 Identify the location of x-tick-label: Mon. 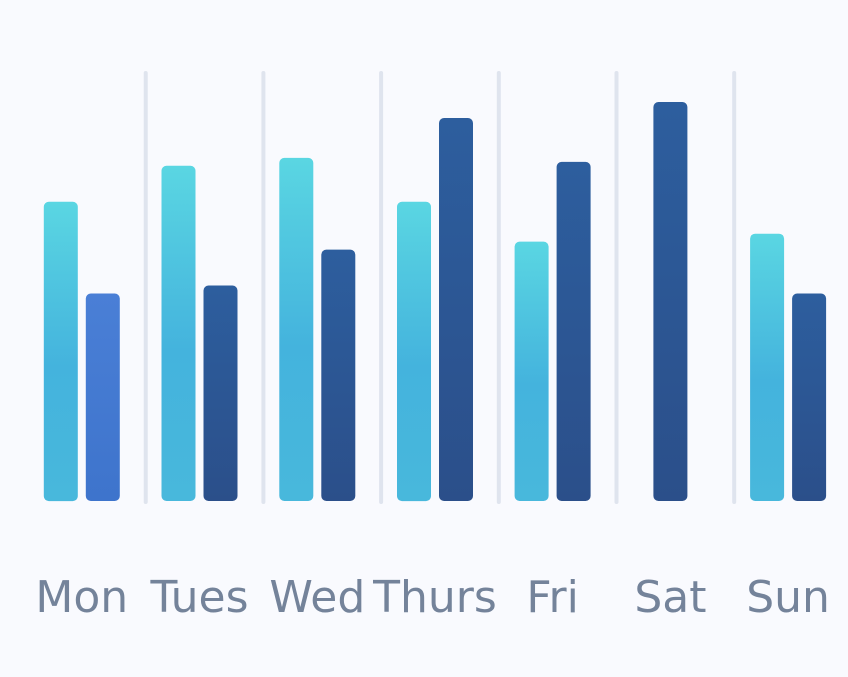
(81, 597).